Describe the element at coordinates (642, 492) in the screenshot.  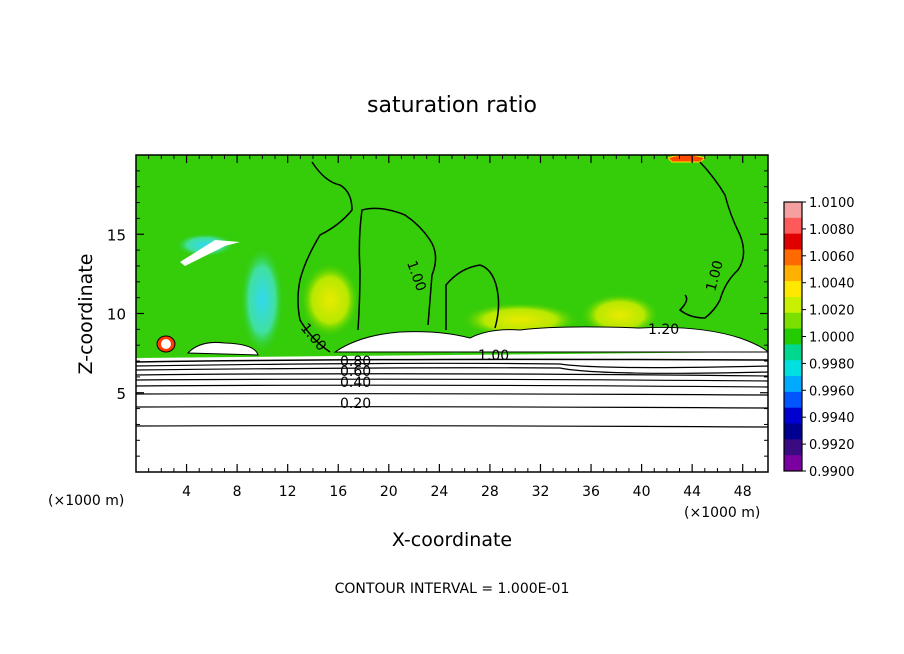
I see `x-tick-label: 40` at that location.